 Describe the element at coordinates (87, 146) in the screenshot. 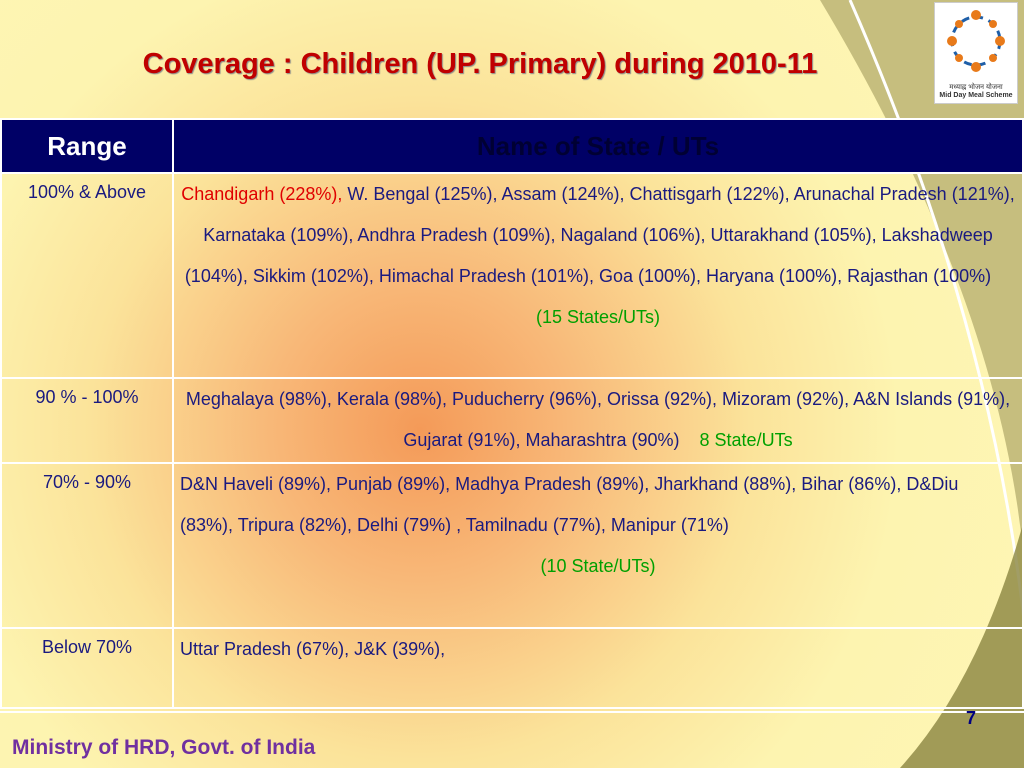

I see `column-header: Range` at that location.